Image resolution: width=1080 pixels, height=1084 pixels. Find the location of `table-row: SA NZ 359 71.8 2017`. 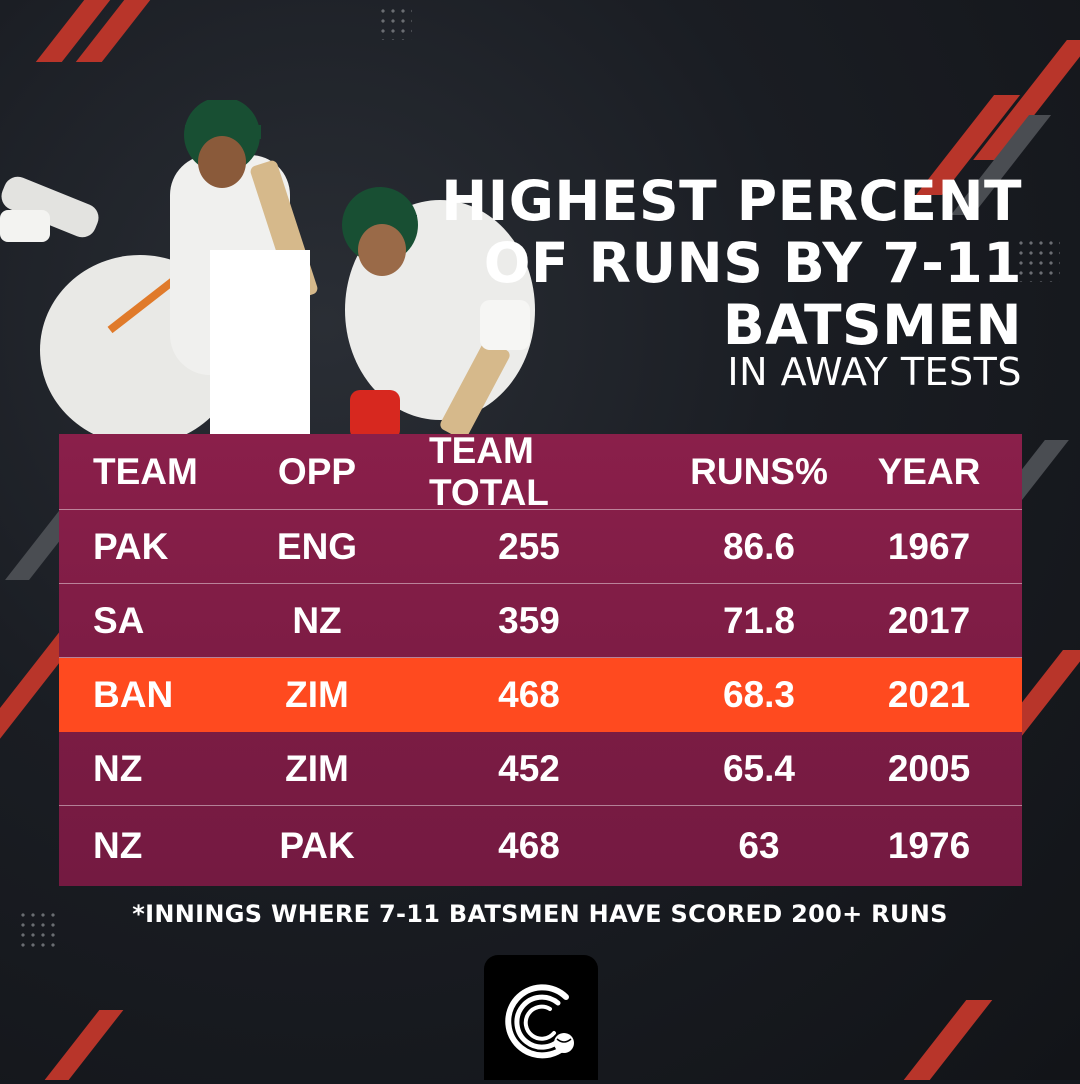

table-row: SA NZ 359 71.8 2017 is located at coordinates (540, 621).